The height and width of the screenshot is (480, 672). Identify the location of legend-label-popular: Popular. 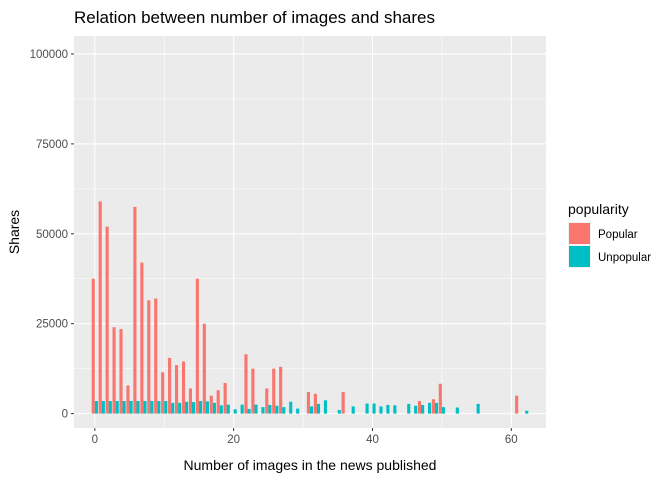
(618, 235).